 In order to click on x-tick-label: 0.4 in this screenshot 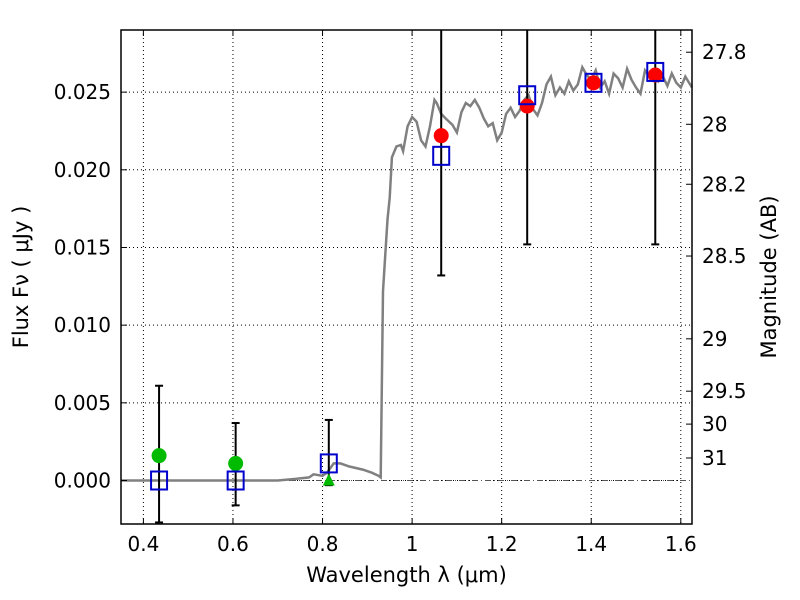, I will do `click(143, 544)`.